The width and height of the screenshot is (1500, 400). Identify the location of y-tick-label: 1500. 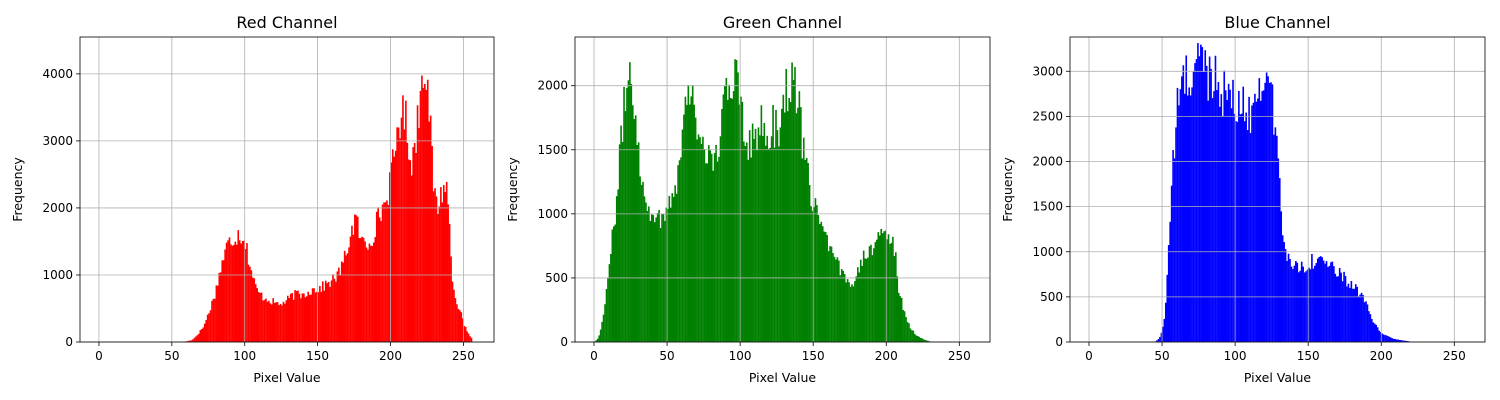
(552, 150).